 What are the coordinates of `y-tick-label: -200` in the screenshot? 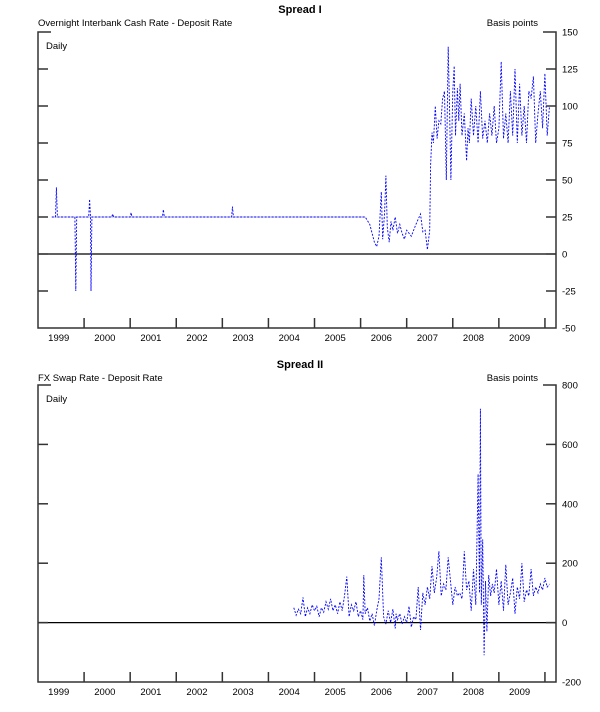 It's located at (571, 683).